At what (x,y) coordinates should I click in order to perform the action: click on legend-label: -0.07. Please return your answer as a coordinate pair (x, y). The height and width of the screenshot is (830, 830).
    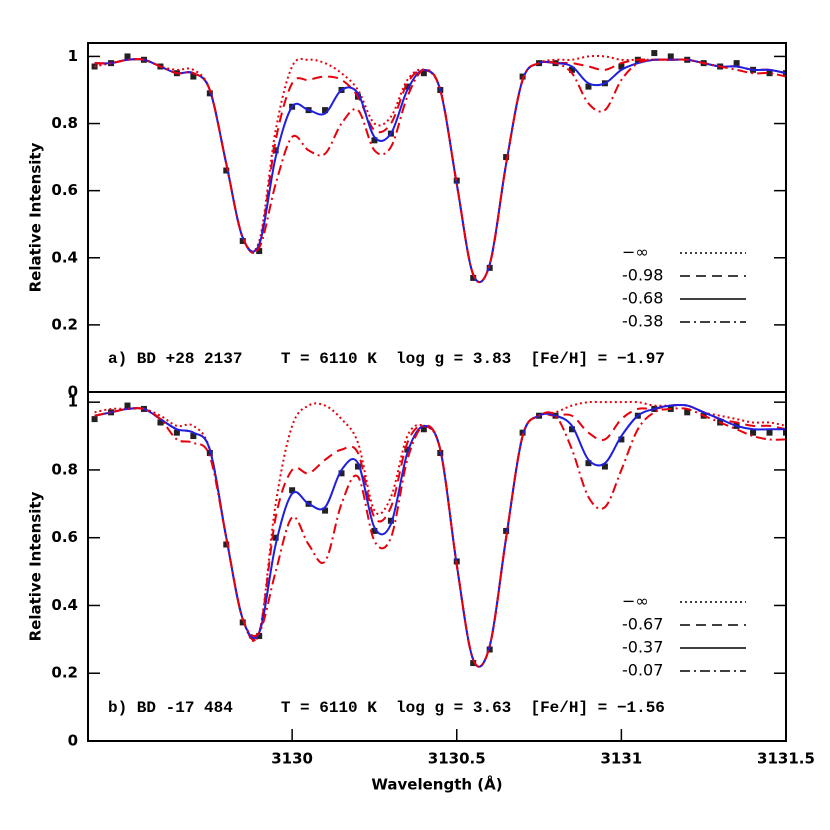
    Looking at the image, I should click on (642, 670).